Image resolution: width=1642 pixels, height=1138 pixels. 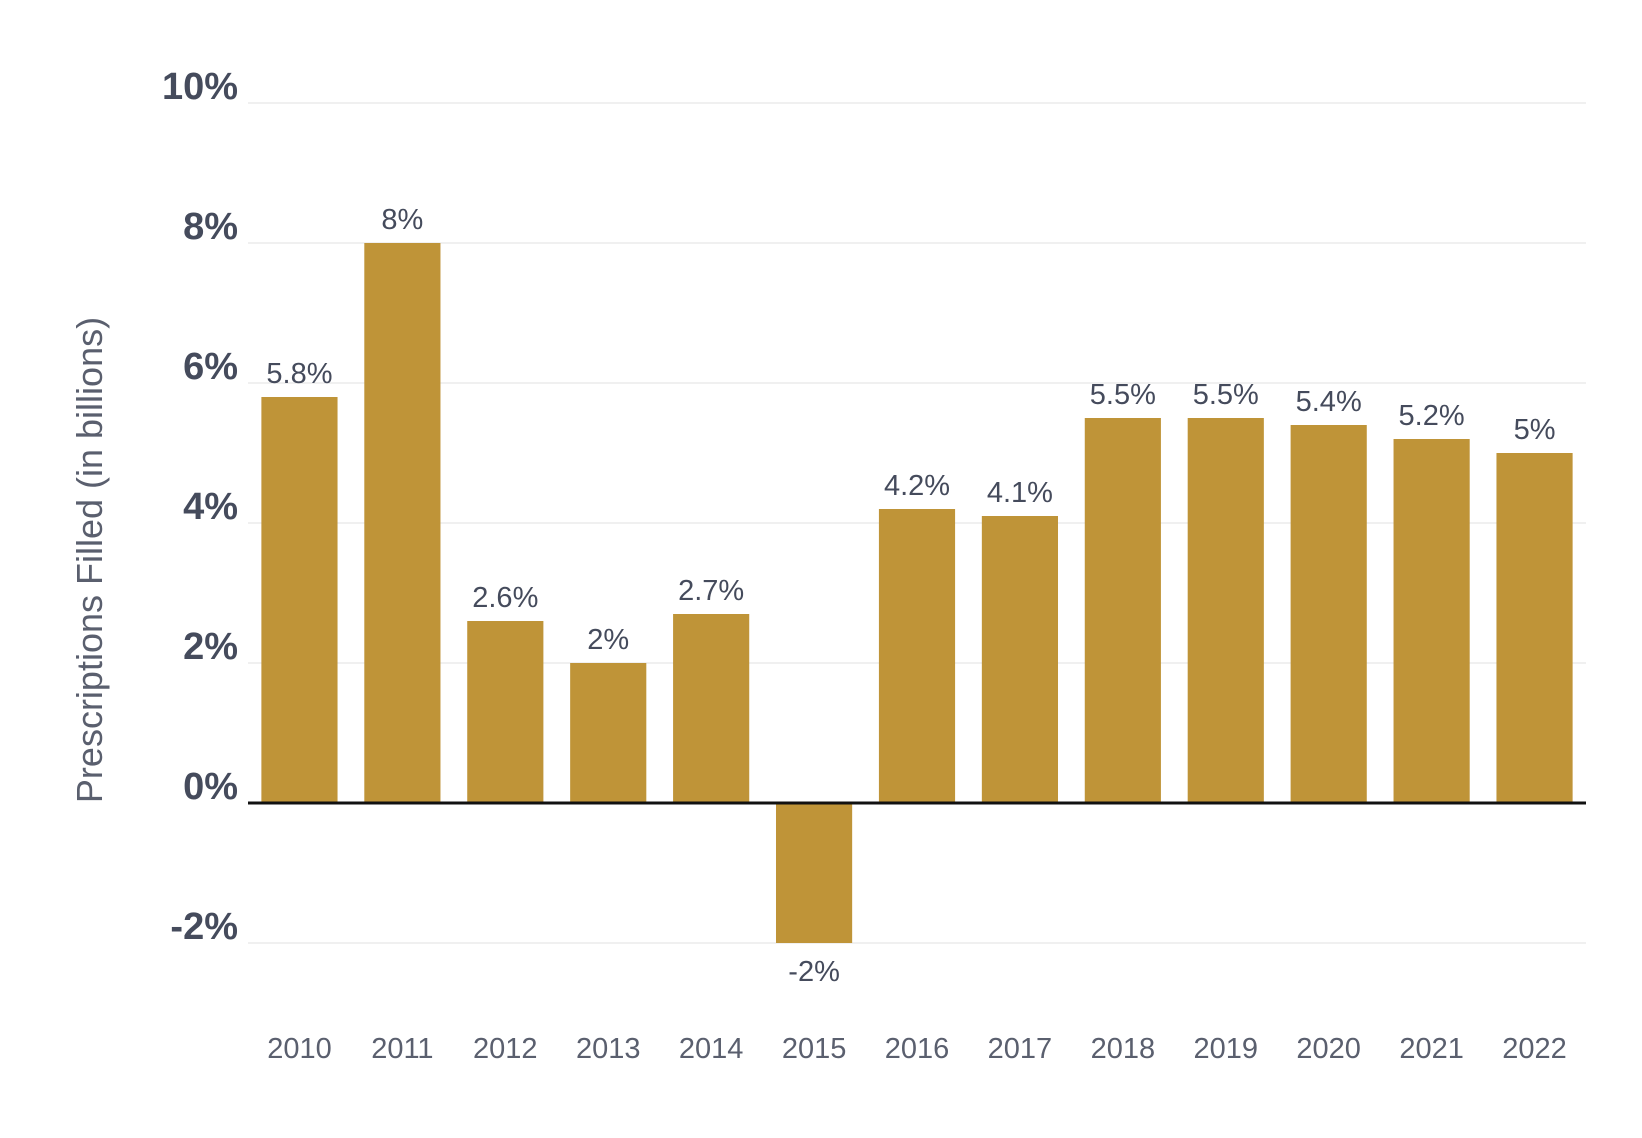 I want to click on data-label: 4.2%, so click(x=917, y=486).